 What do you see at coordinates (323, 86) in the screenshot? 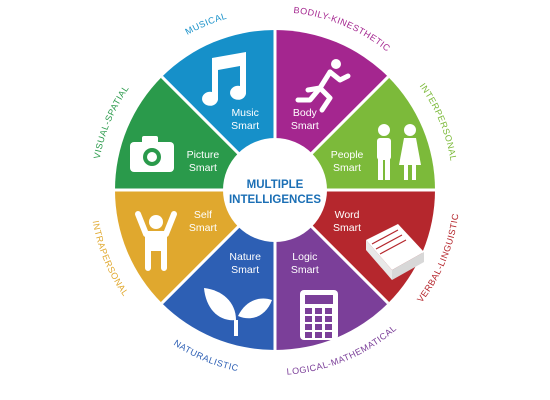
I see `running-person-icon` at bounding box center [323, 86].